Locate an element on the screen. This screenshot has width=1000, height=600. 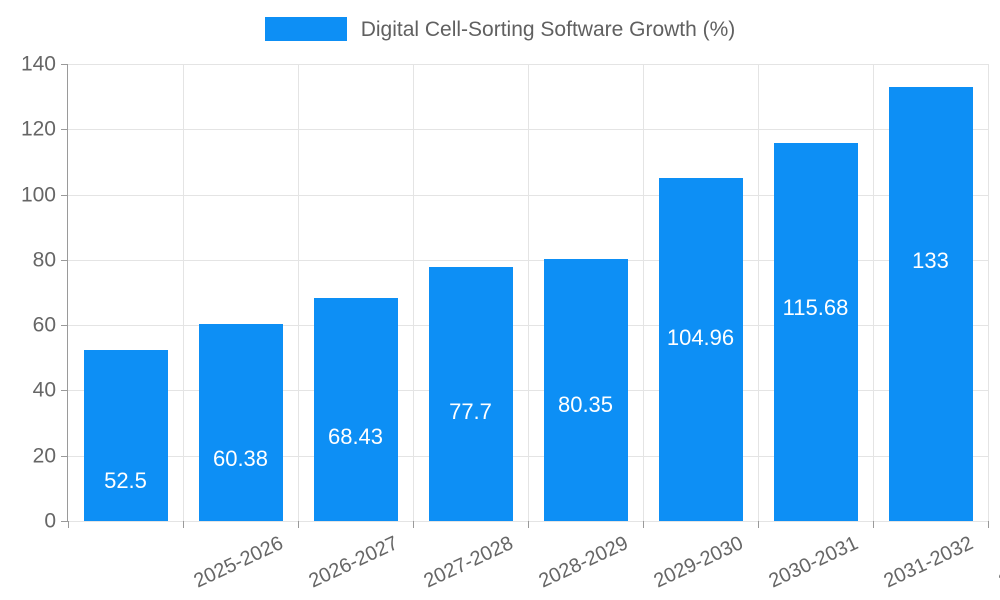
legend-entry-0: Digital Cell-Sorting Software Growth (%) is located at coordinates (500, 29).